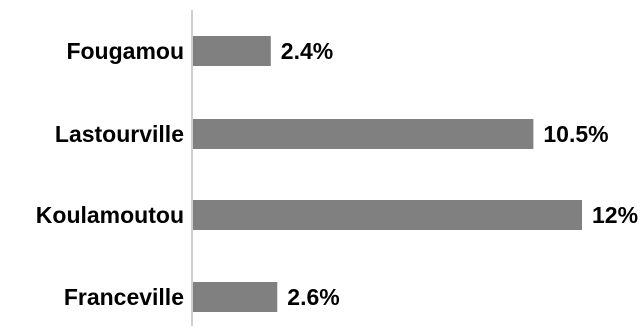 This screenshot has height=333, width=642. Describe the element at coordinates (575, 134) in the screenshot. I see `value-label-lastourville: 10.5%` at that location.